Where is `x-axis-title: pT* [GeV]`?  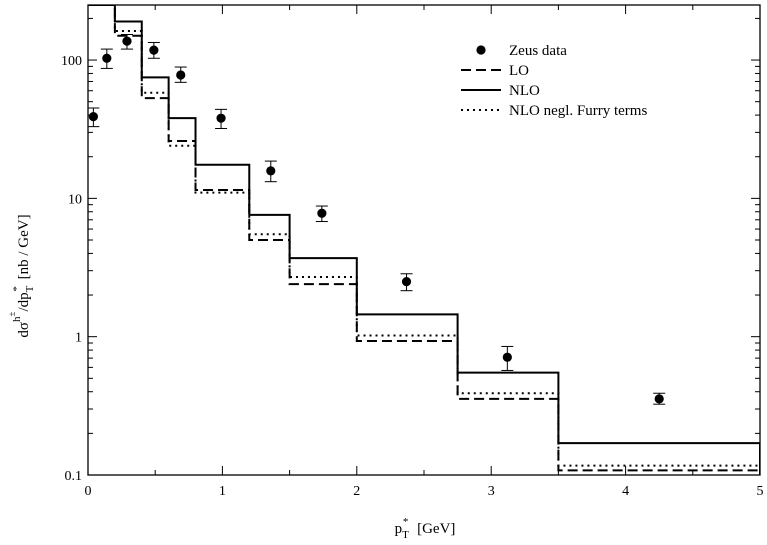 x-axis-title: pT* [GeV] is located at coordinates (425, 528).